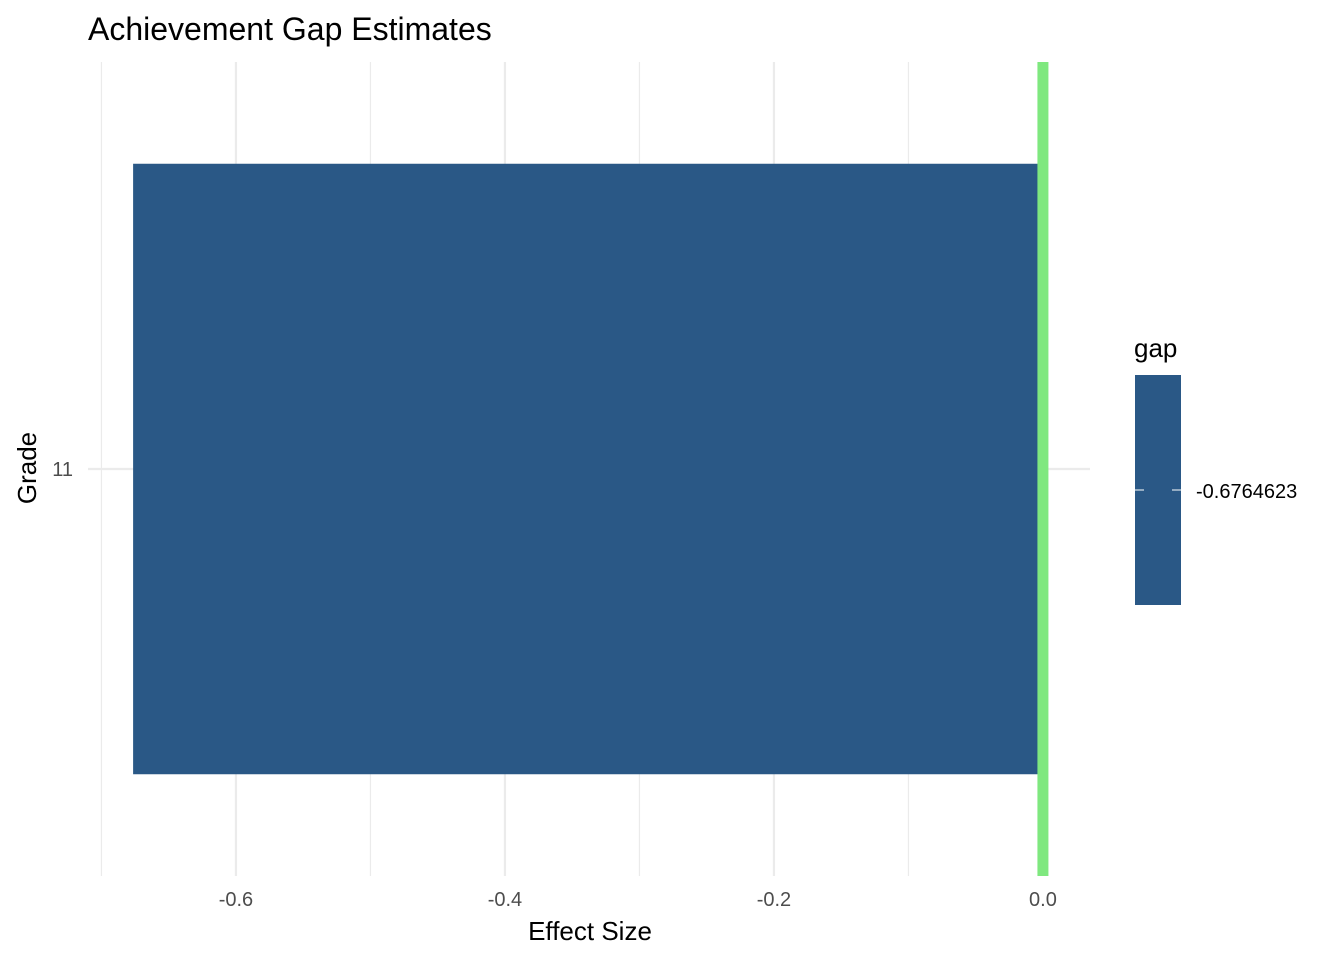  Describe the element at coordinates (1155, 348) in the screenshot. I see `legend-title: gap` at that location.